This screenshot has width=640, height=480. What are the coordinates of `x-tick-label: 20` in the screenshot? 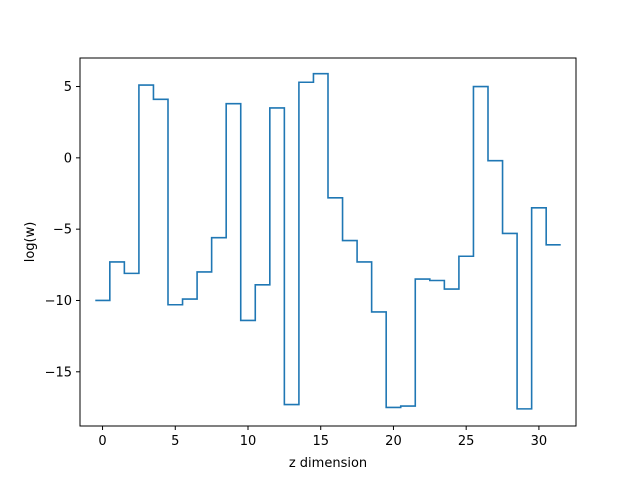 It's located at (393, 441).